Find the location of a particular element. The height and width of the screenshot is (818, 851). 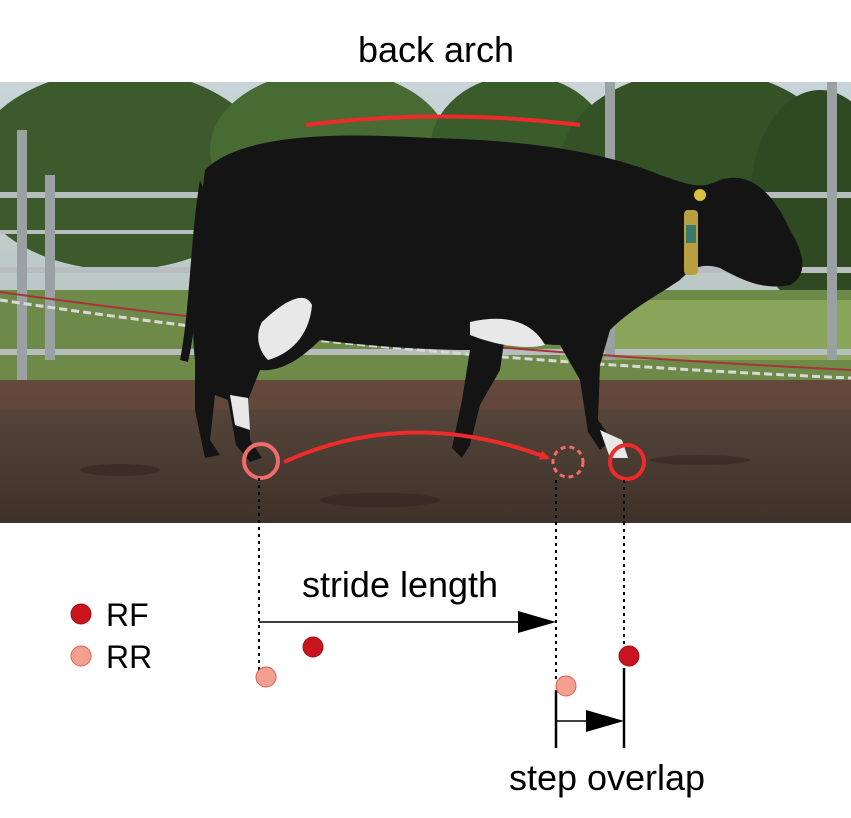

stride-length-arrowhead is located at coordinates (537, 622).